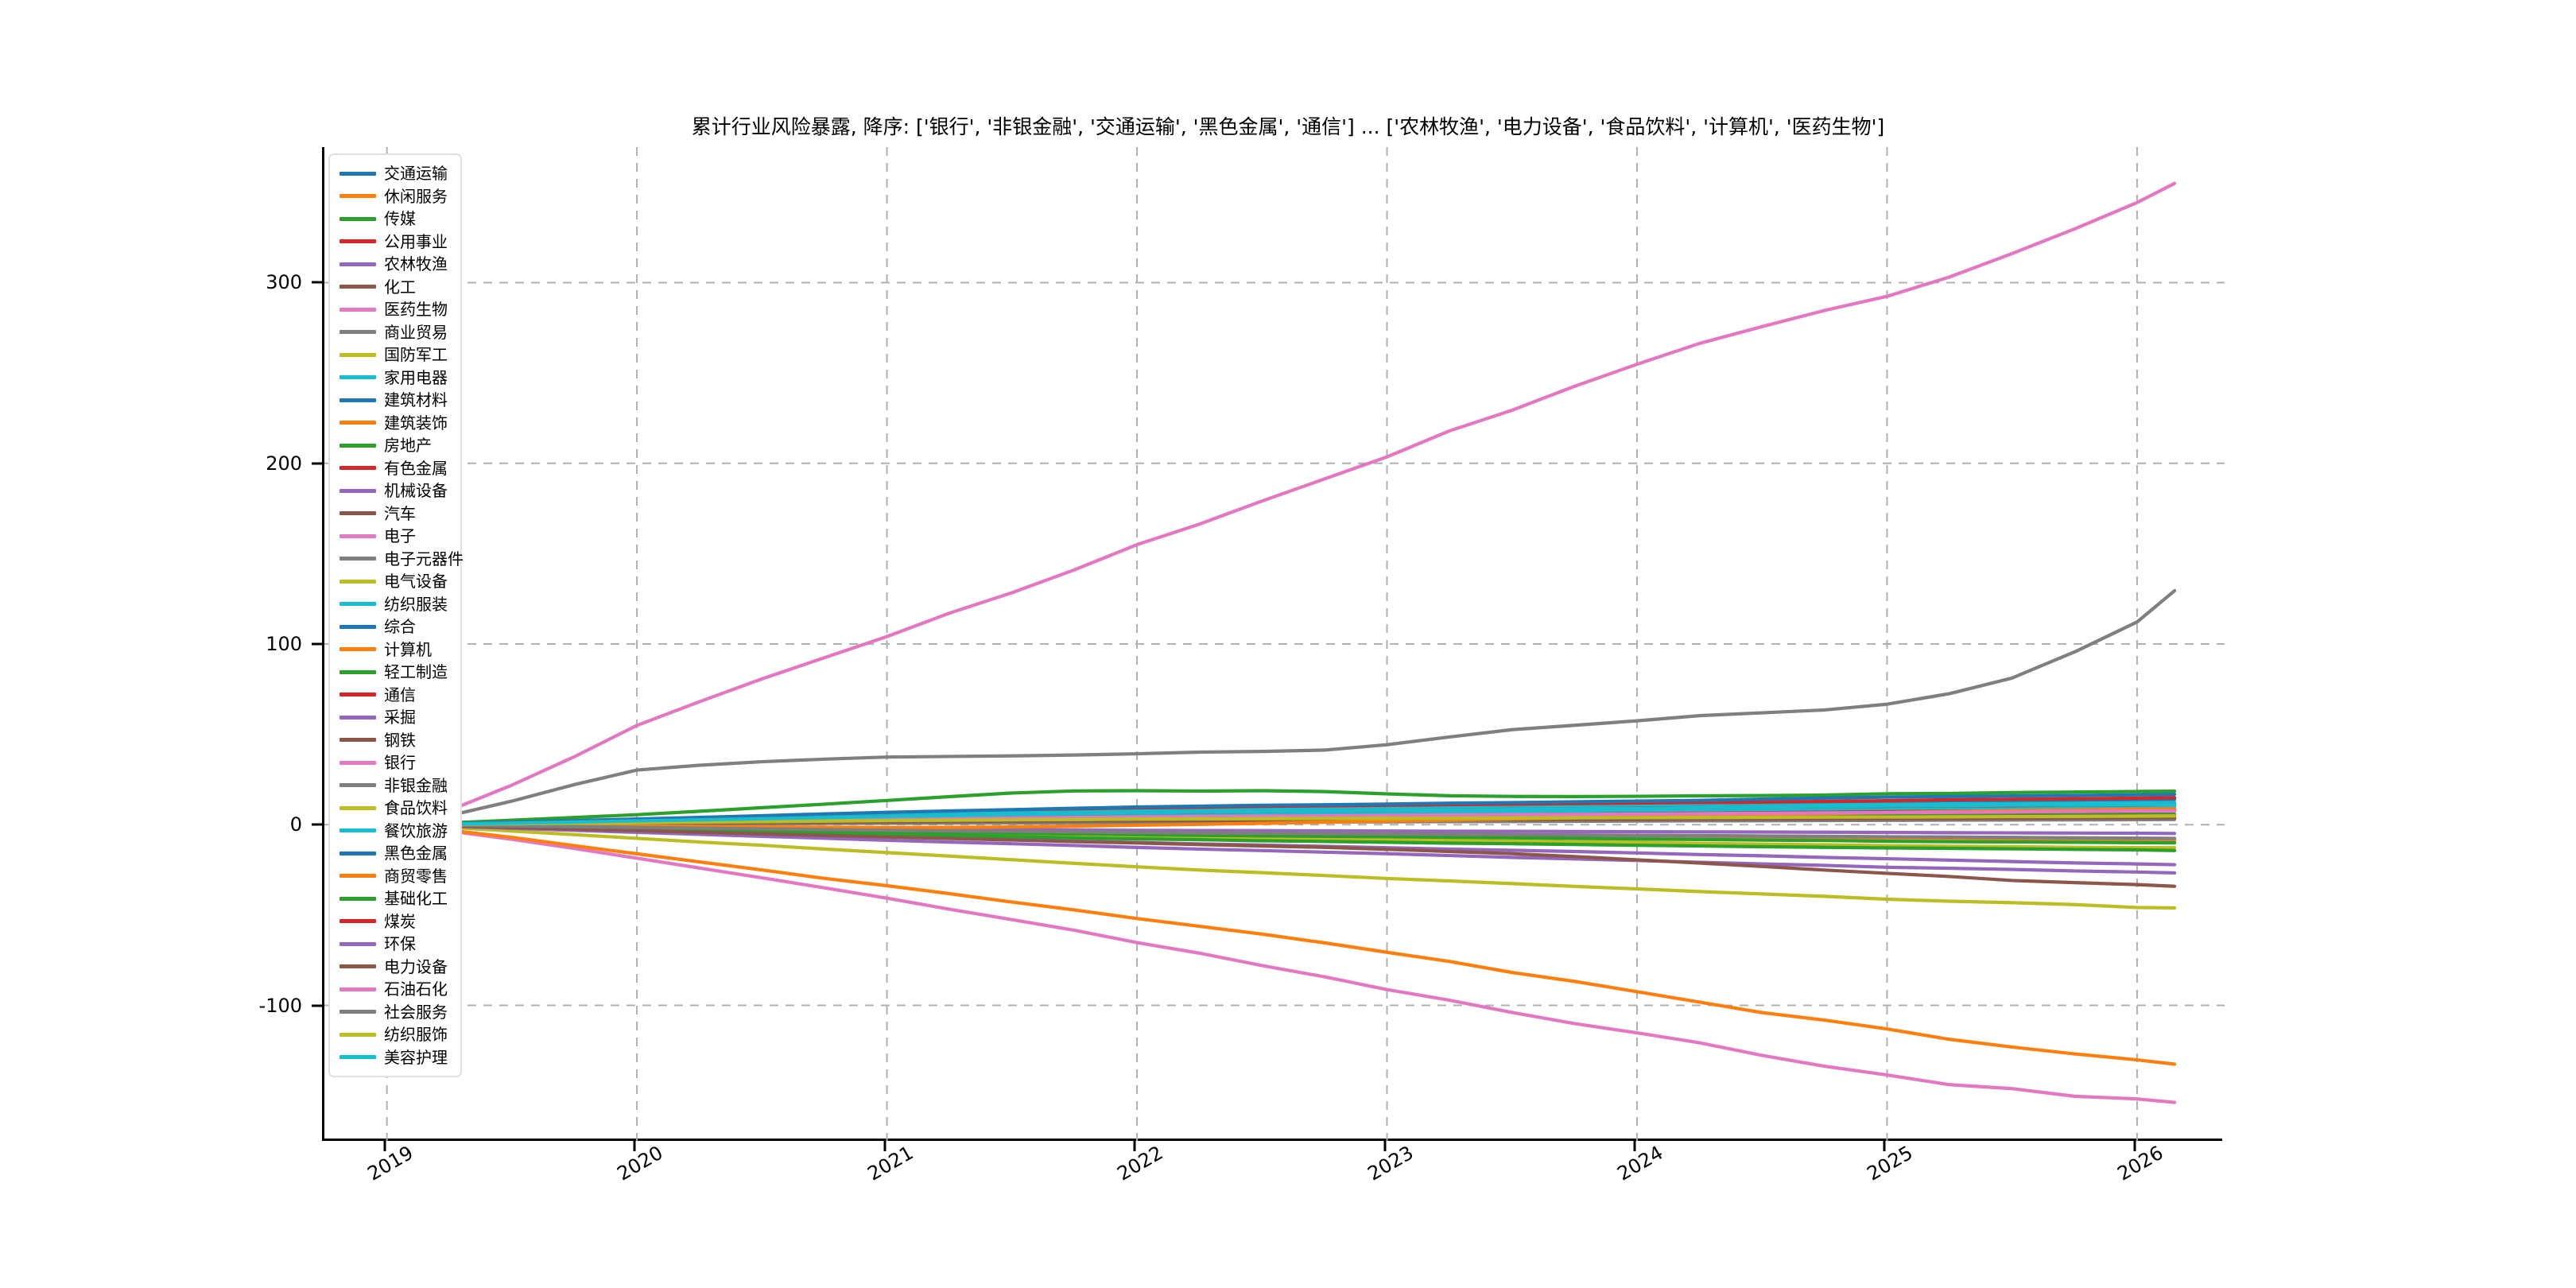  What do you see at coordinates (395, 626) in the screenshot?
I see `legend-item: 综合` at bounding box center [395, 626].